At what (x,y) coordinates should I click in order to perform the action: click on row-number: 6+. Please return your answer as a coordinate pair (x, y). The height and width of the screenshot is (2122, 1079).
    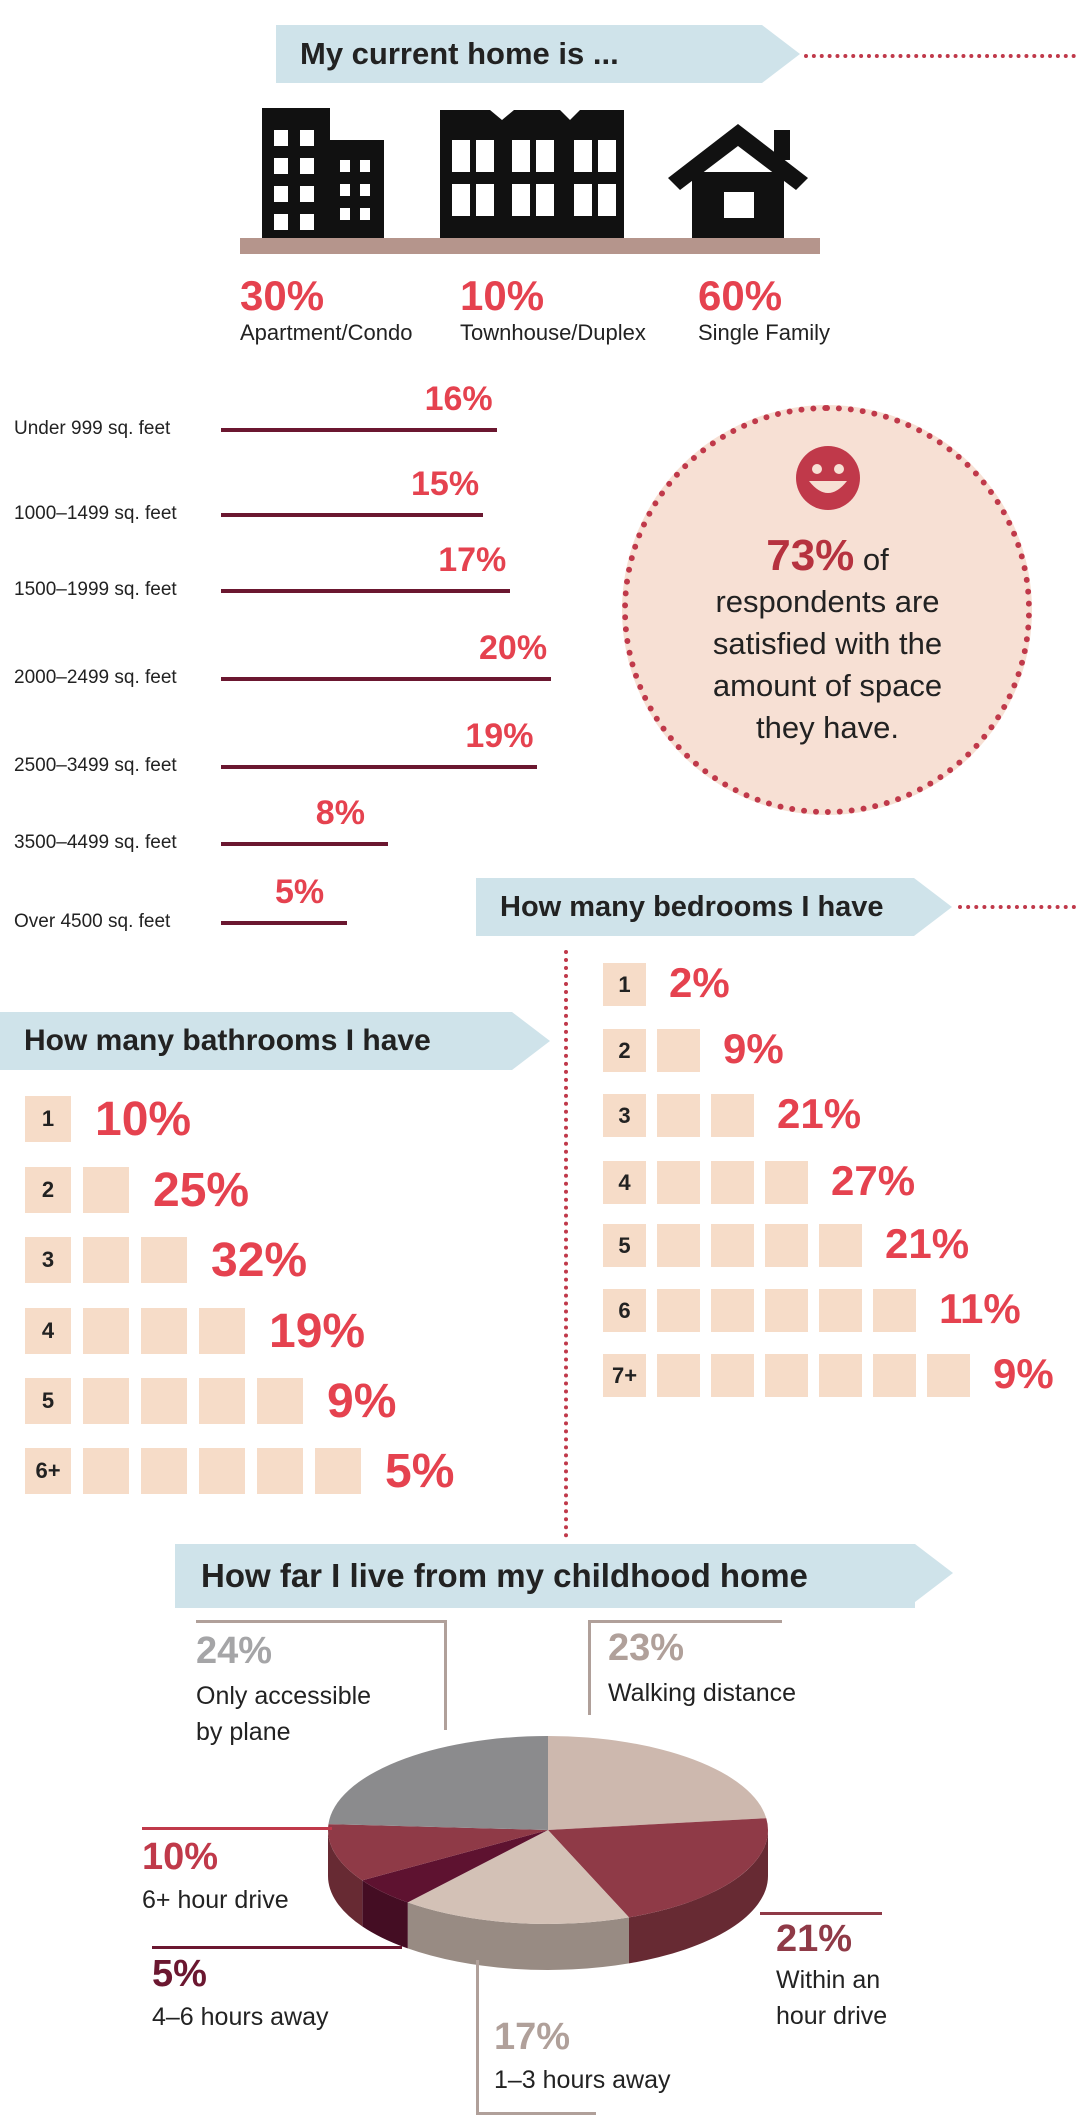
    Looking at the image, I should click on (48, 1471).